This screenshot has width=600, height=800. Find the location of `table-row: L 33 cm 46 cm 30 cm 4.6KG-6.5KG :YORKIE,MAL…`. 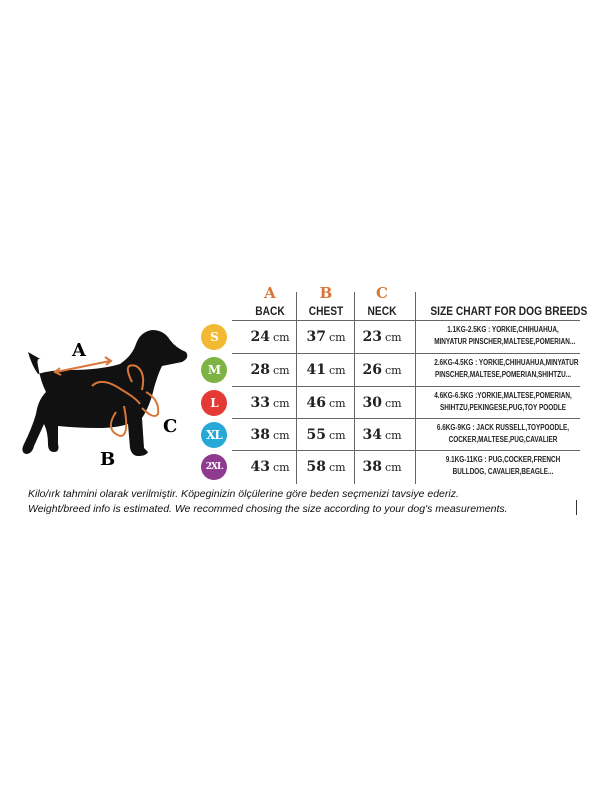

table-row: L 33 cm 46 cm 30 cm 4.6KG-6.5KG :YORKIE,MAL… is located at coordinates (392, 403).